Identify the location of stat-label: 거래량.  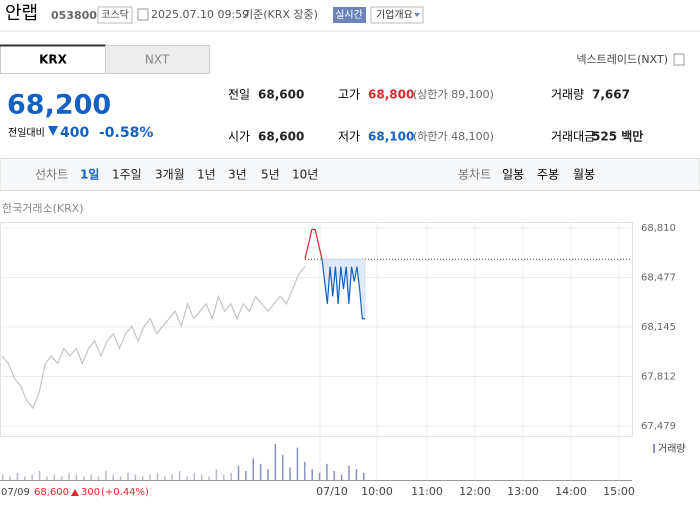
(567, 95).